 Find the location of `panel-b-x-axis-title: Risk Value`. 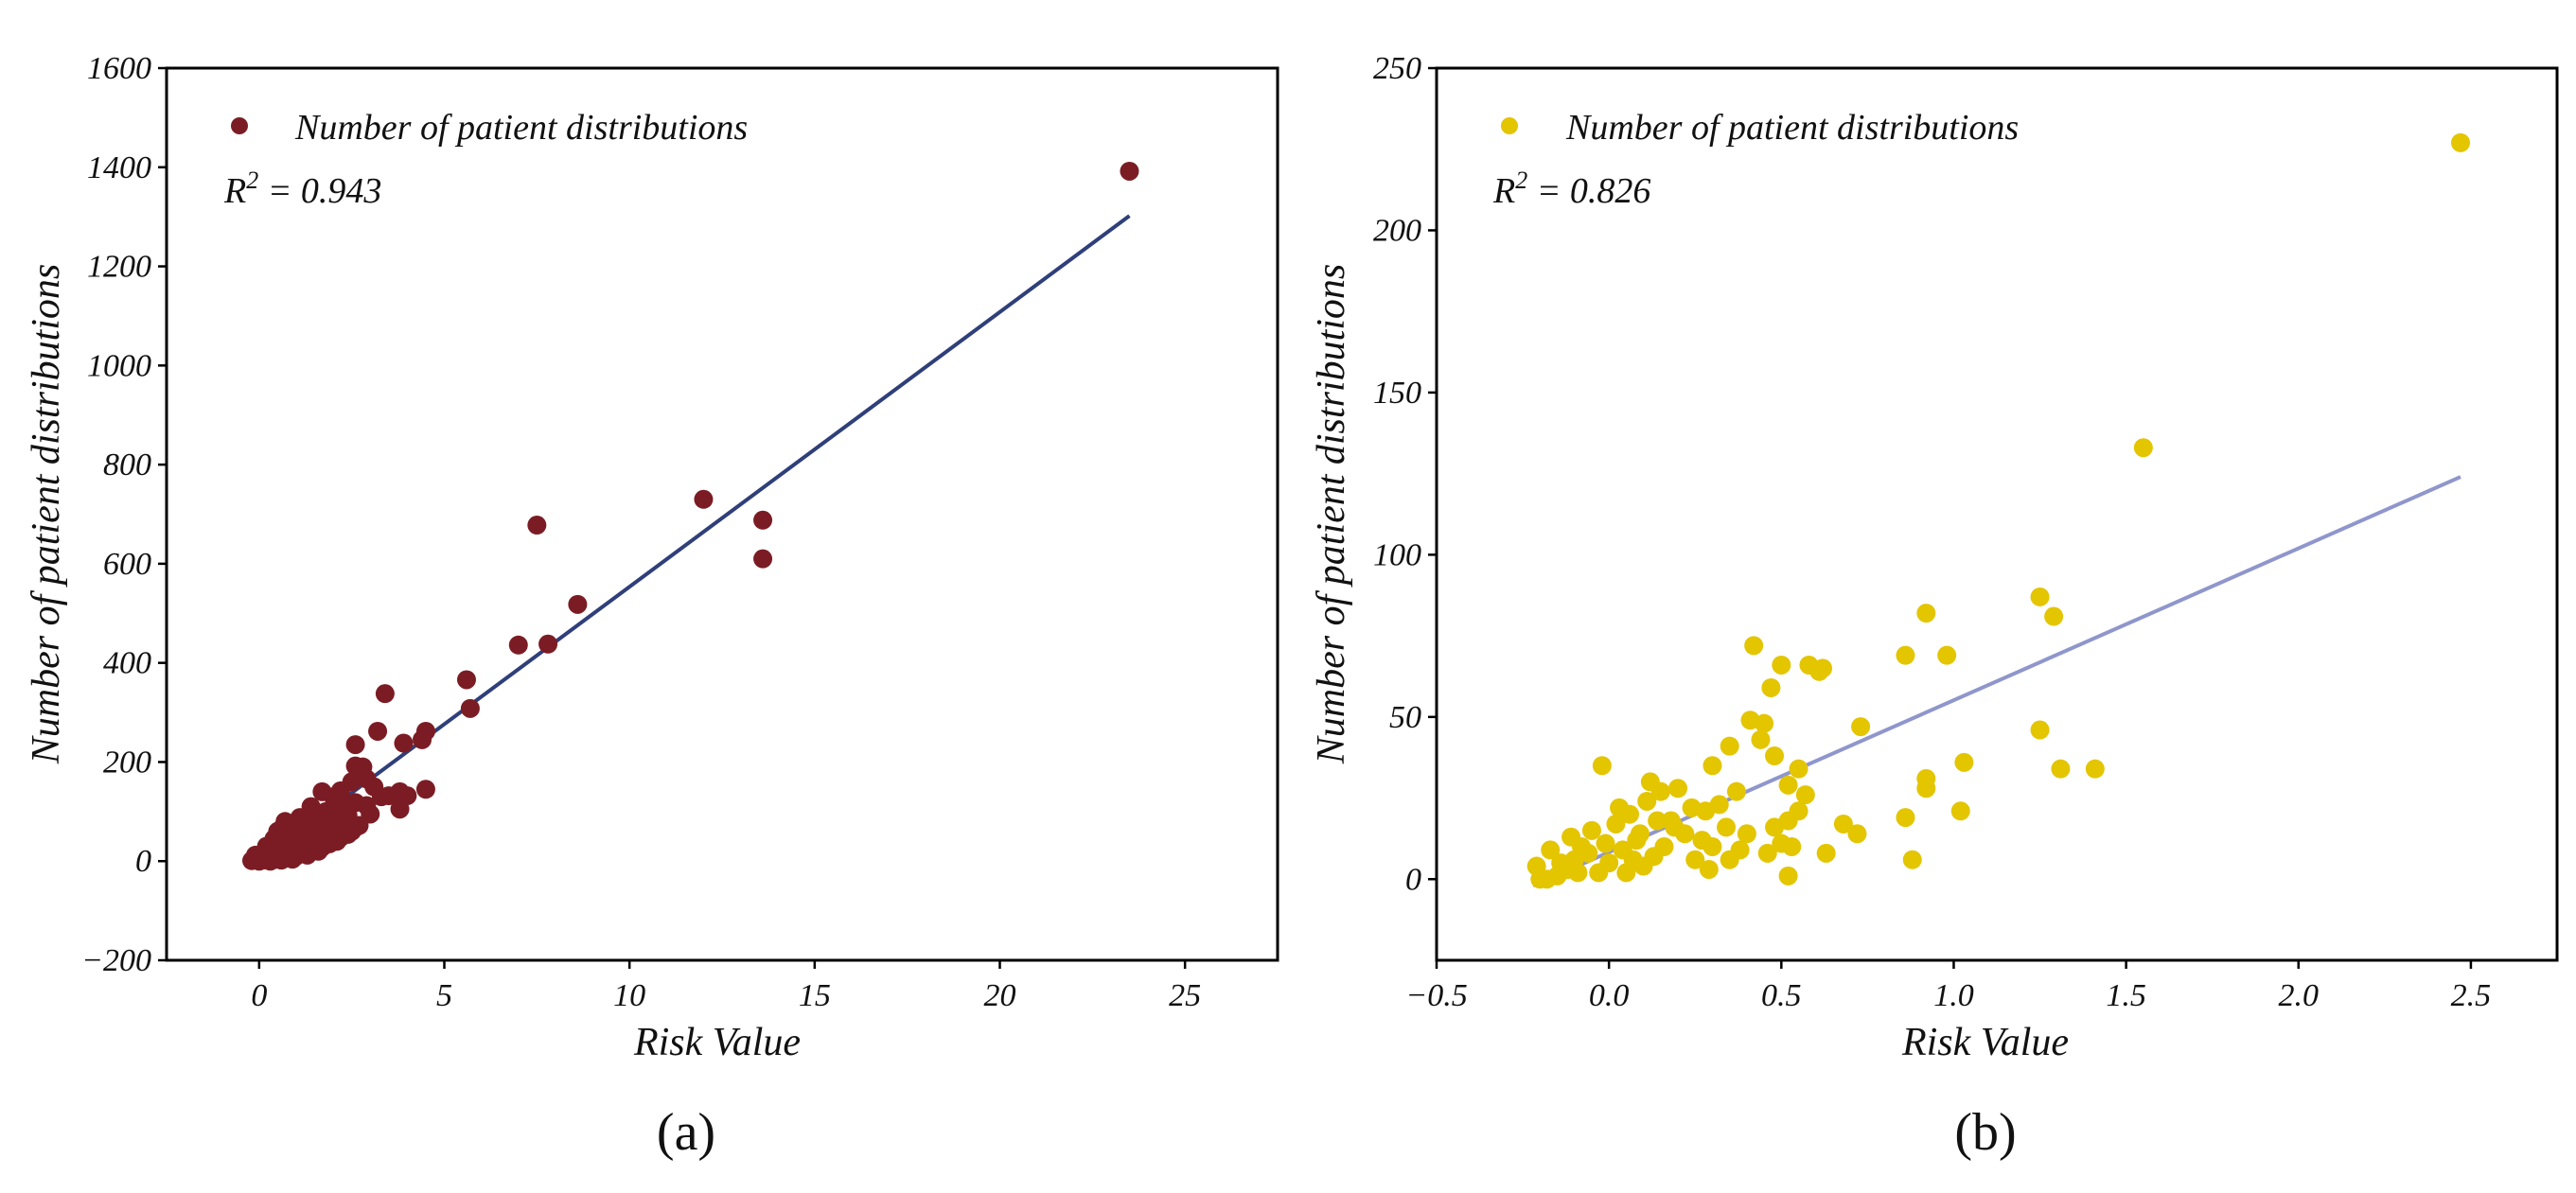

panel-b-x-axis-title: Risk Value is located at coordinates (1985, 1042).